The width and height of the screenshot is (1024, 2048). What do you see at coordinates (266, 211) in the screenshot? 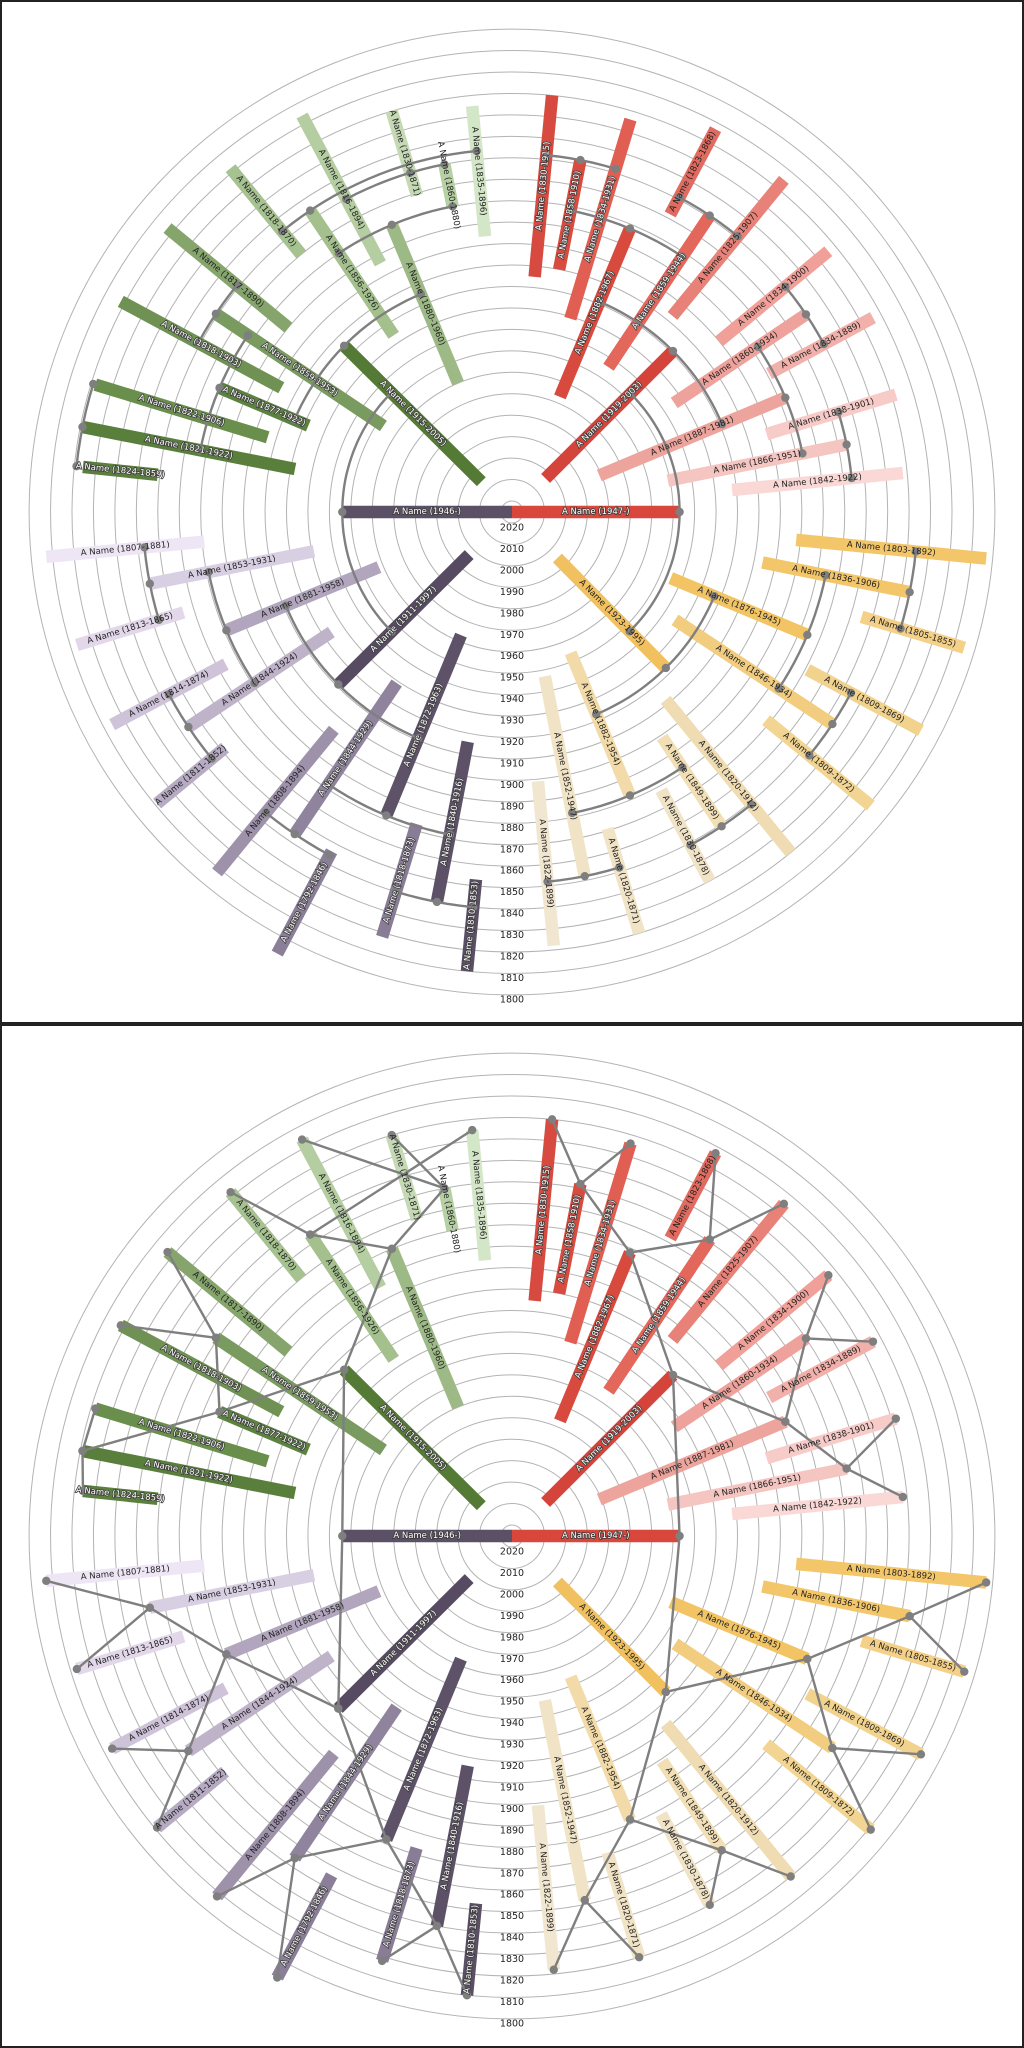
I see `person-label: A Name (1818-1870)` at bounding box center [266, 211].